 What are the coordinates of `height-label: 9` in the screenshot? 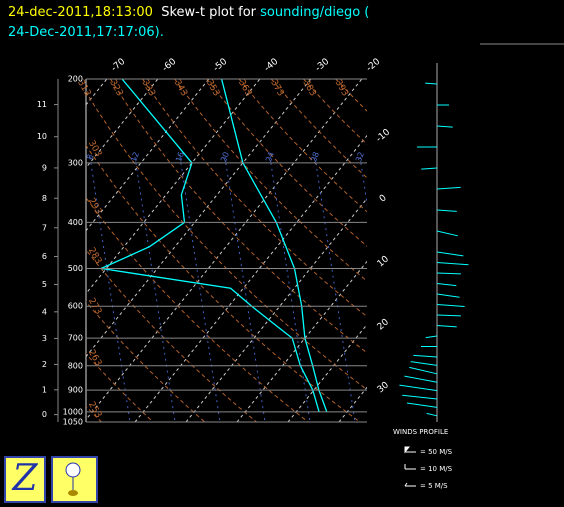 It's located at (44, 167).